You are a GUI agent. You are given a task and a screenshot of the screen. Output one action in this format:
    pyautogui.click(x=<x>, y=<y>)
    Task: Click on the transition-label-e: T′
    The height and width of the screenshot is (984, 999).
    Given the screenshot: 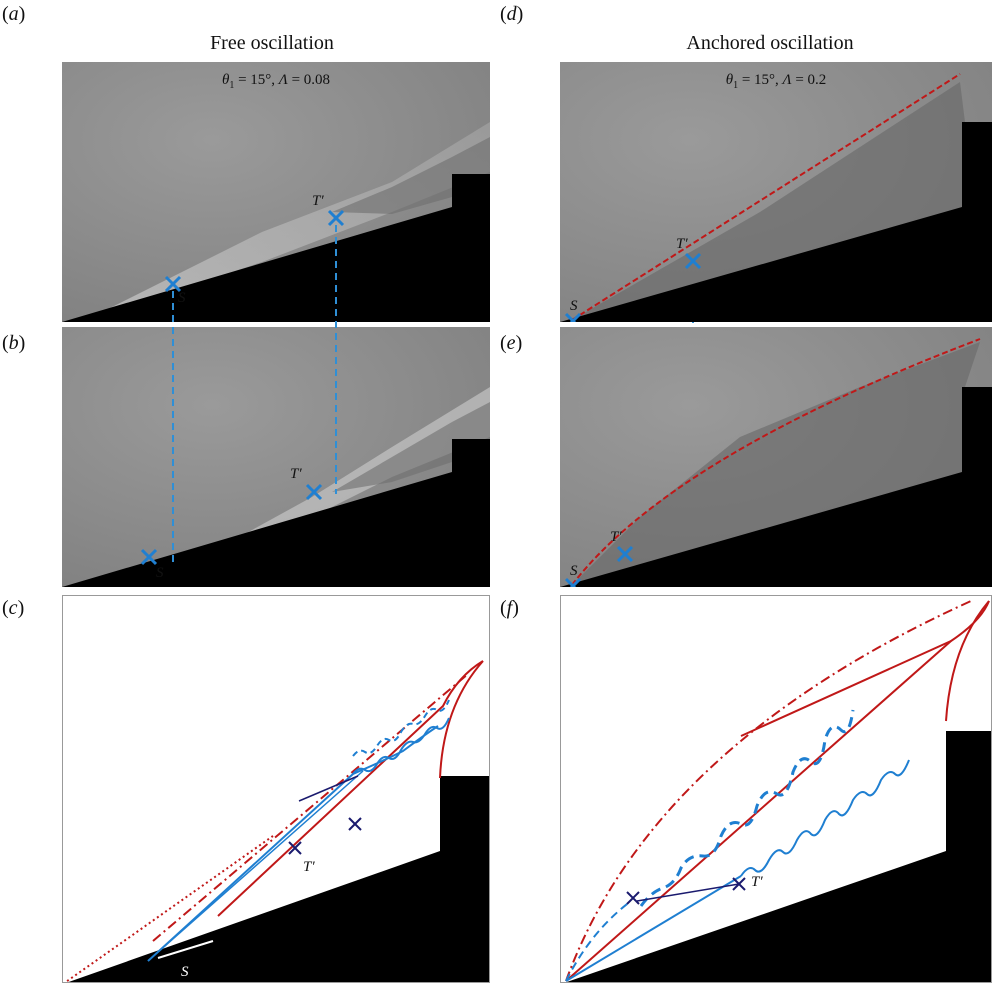 What is the action you would take?
    pyautogui.click(x=616, y=537)
    